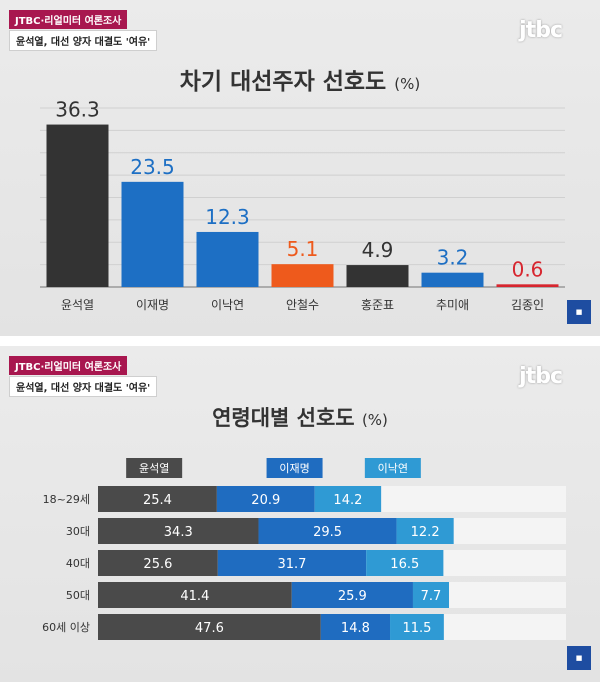 Image resolution: width=600 pixels, height=682 pixels. I want to click on legend-label: 이재명, so click(294, 468).